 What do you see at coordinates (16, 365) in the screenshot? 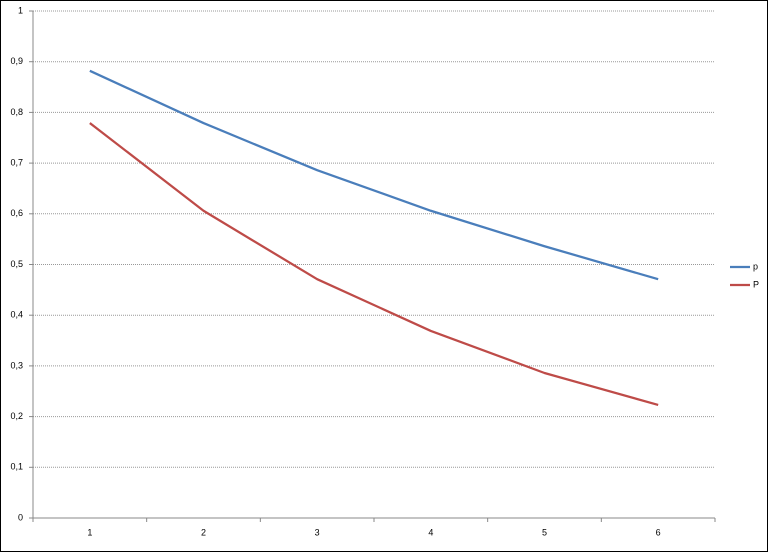
I see `y-tick-label: 0,3` at bounding box center [16, 365].